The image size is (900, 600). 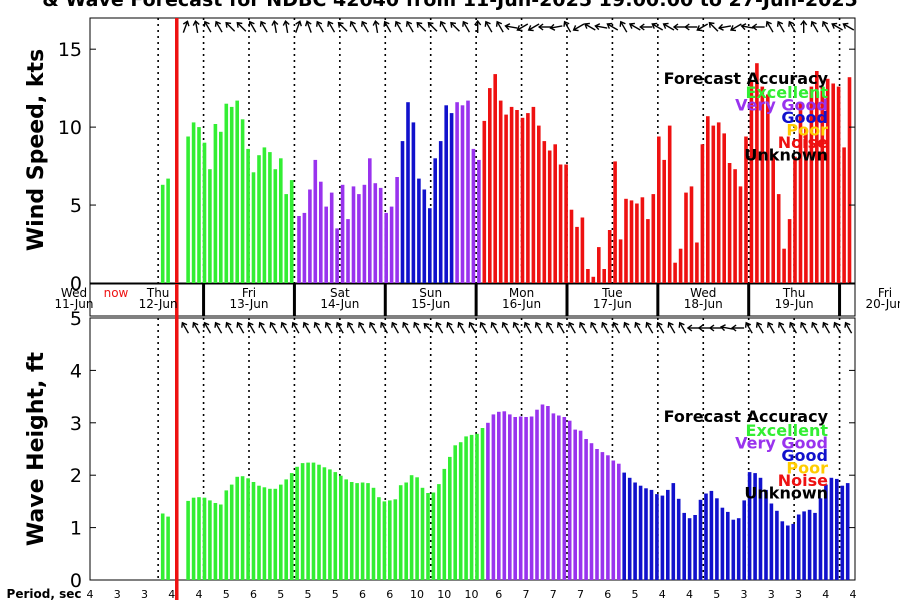 What do you see at coordinates (76, 529) in the screenshot?
I see `y-tick-label: 1` at bounding box center [76, 529].